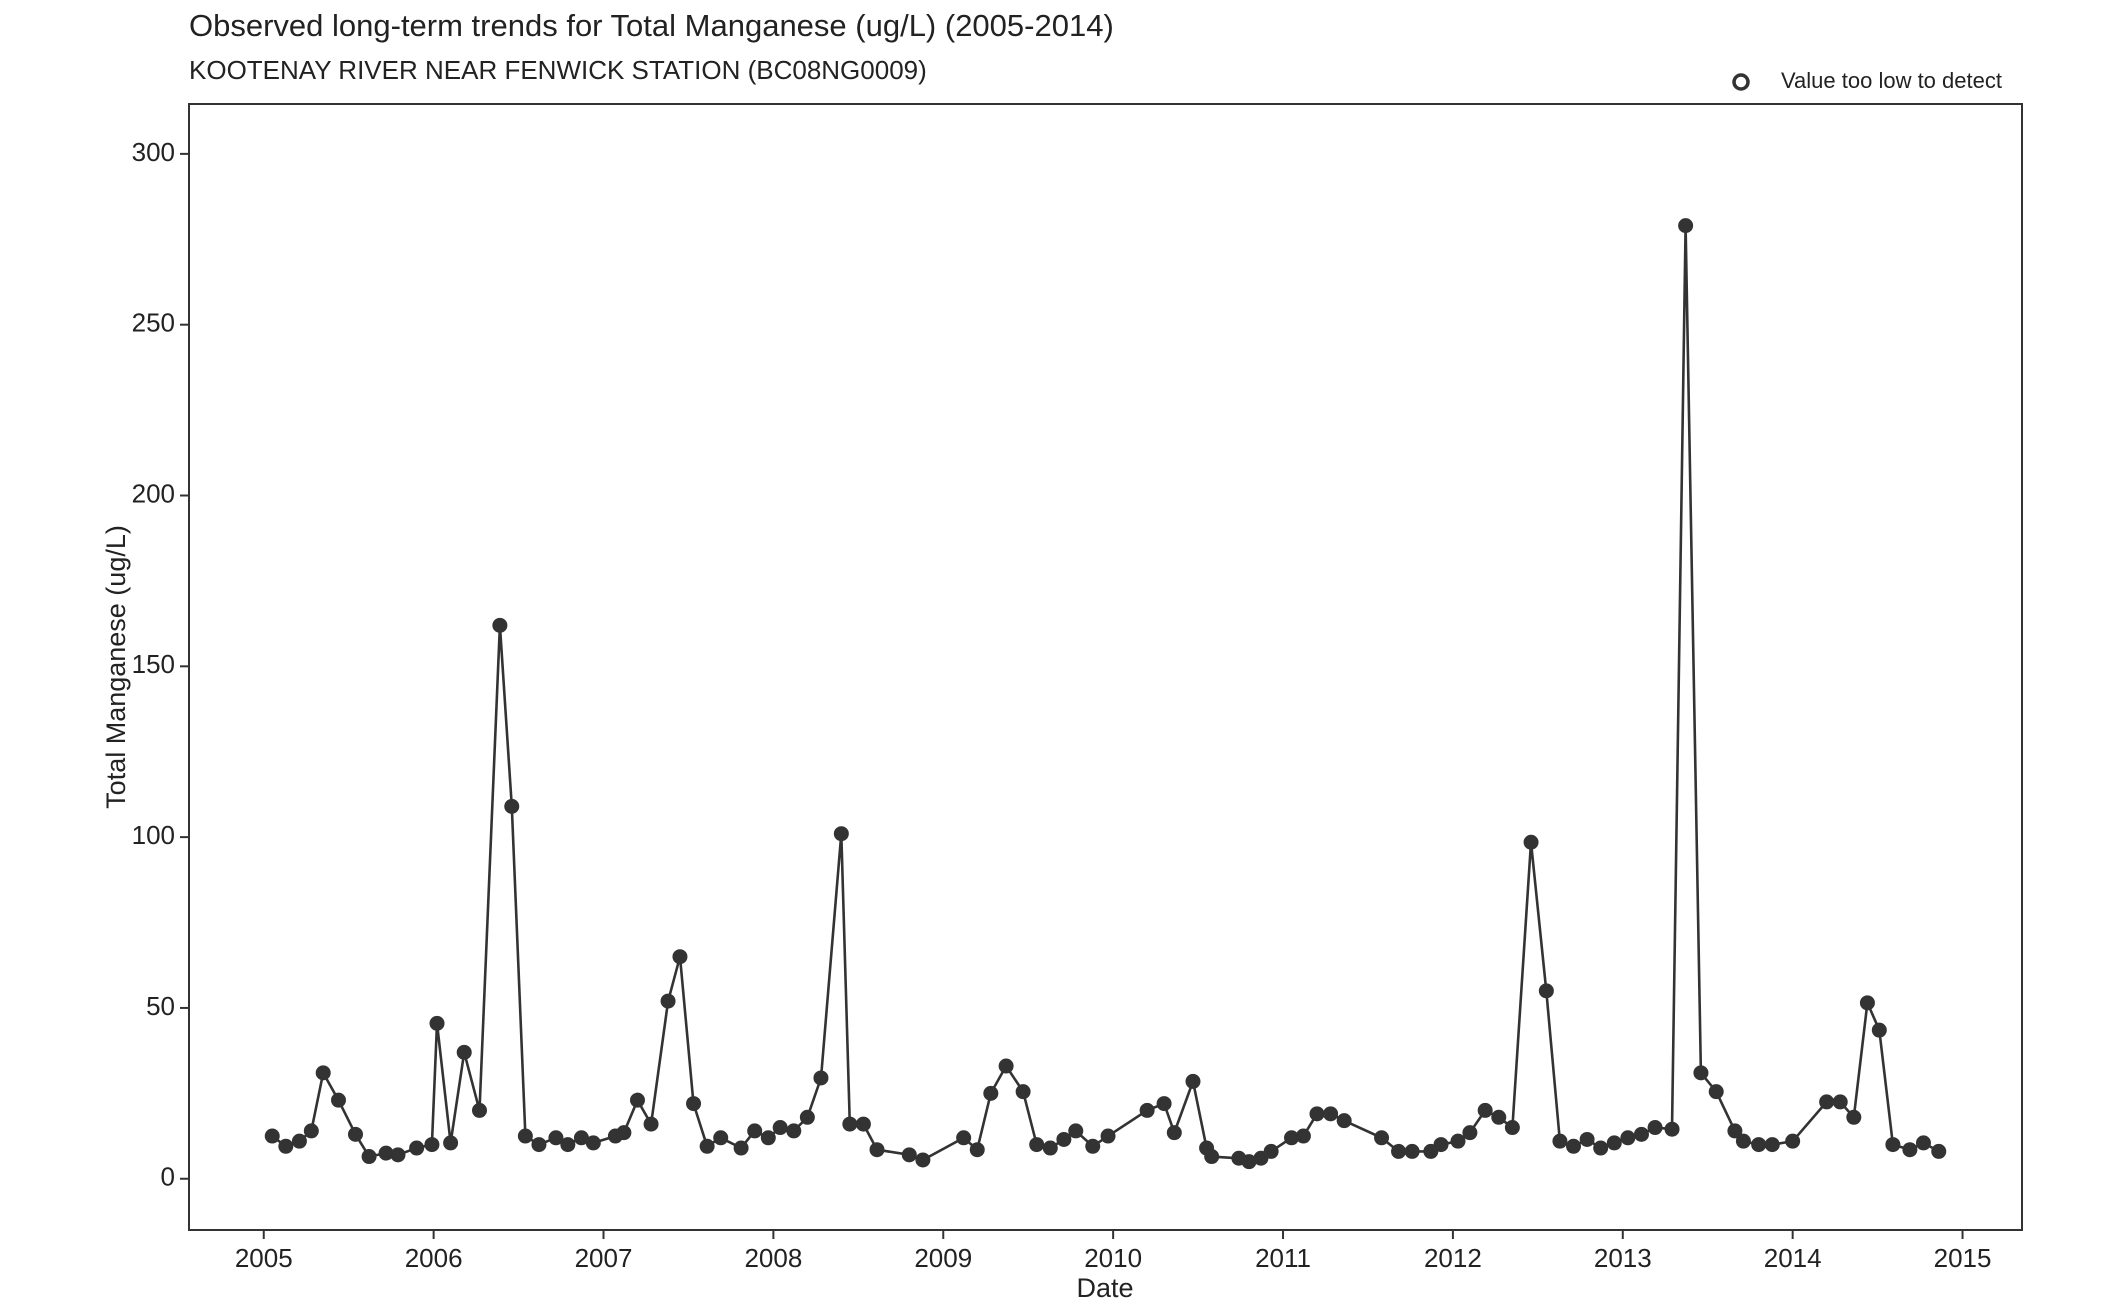 The height and width of the screenshot is (1309, 2112). I want to click on x-tick-label: 2012, so click(1453, 1258).